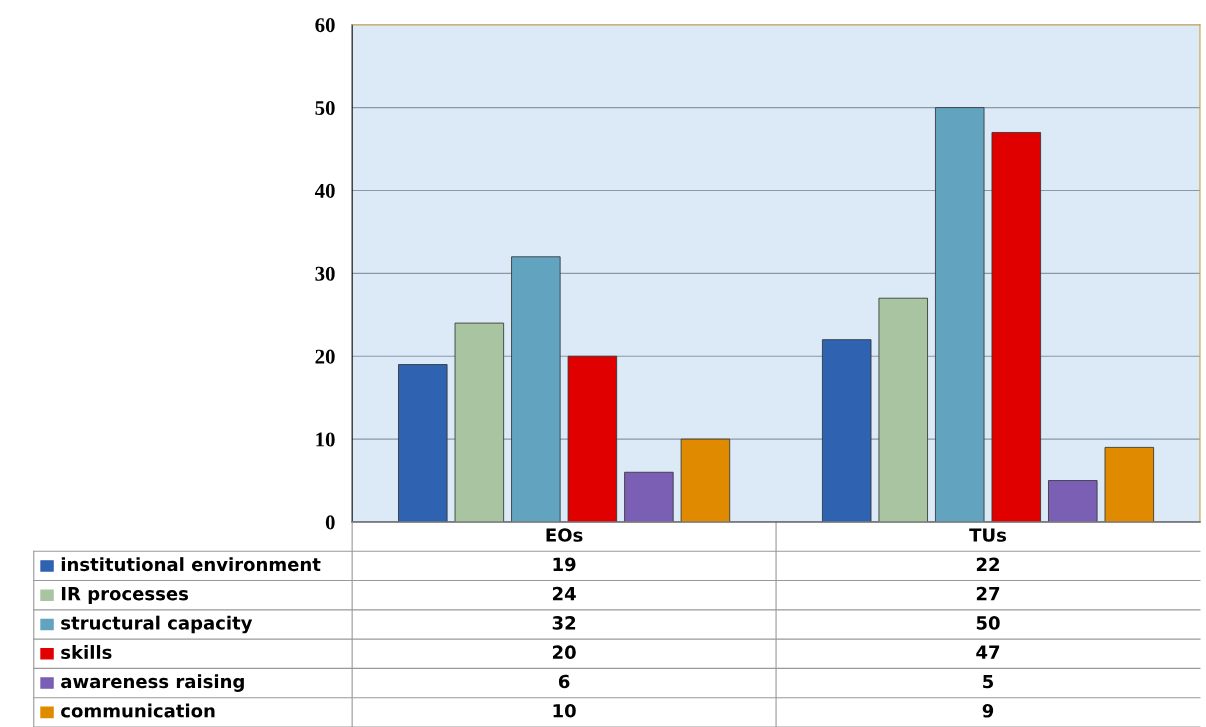  Describe the element at coordinates (988, 623) in the screenshot. I see `data-label: 50` at that location.